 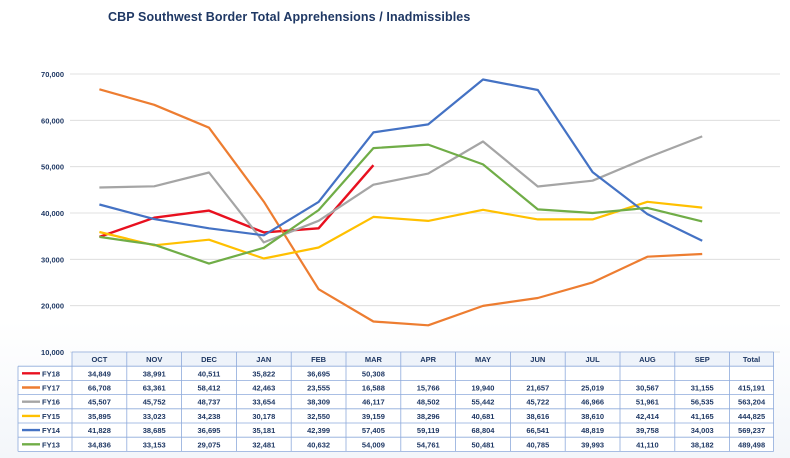 What do you see at coordinates (373, 416) in the screenshot?
I see `data-label: 39,159` at bounding box center [373, 416].